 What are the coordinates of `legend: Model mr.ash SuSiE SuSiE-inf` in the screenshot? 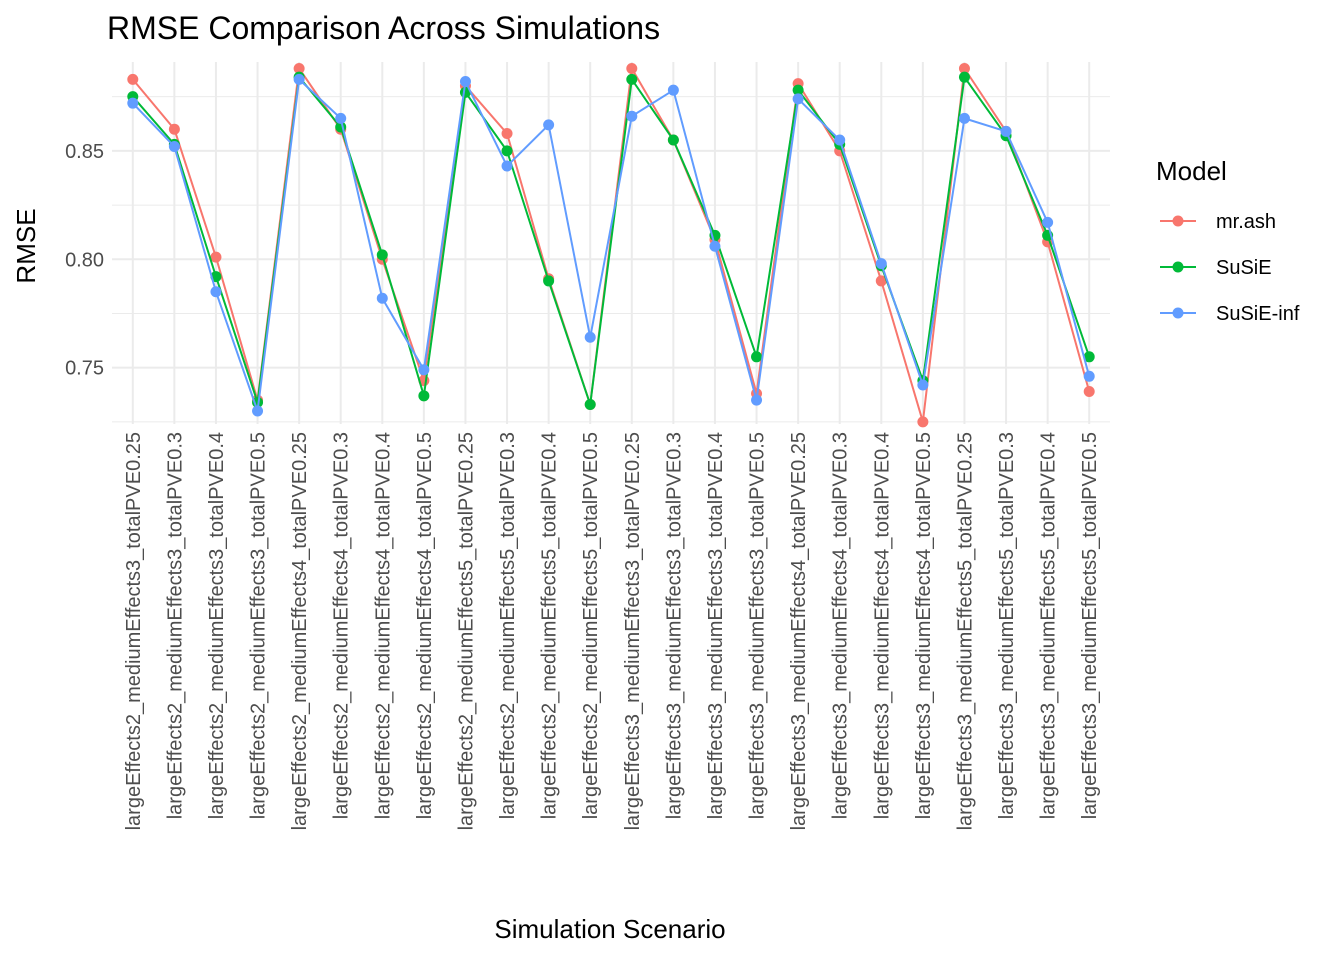 It's located at (1228, 240).